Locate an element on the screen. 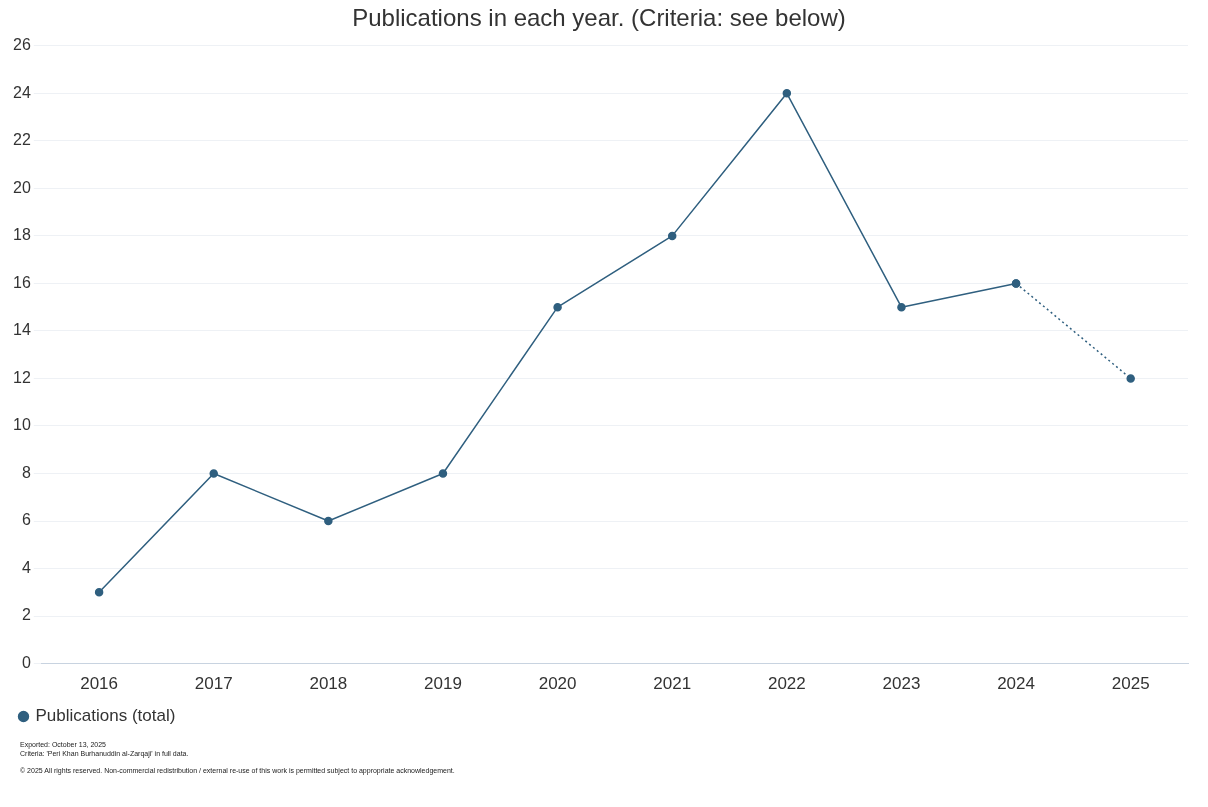 Image resolution: width=1208 pixels, height=807 pixels. x-tick-label: 2024 is located at coordinates (1016, 684).